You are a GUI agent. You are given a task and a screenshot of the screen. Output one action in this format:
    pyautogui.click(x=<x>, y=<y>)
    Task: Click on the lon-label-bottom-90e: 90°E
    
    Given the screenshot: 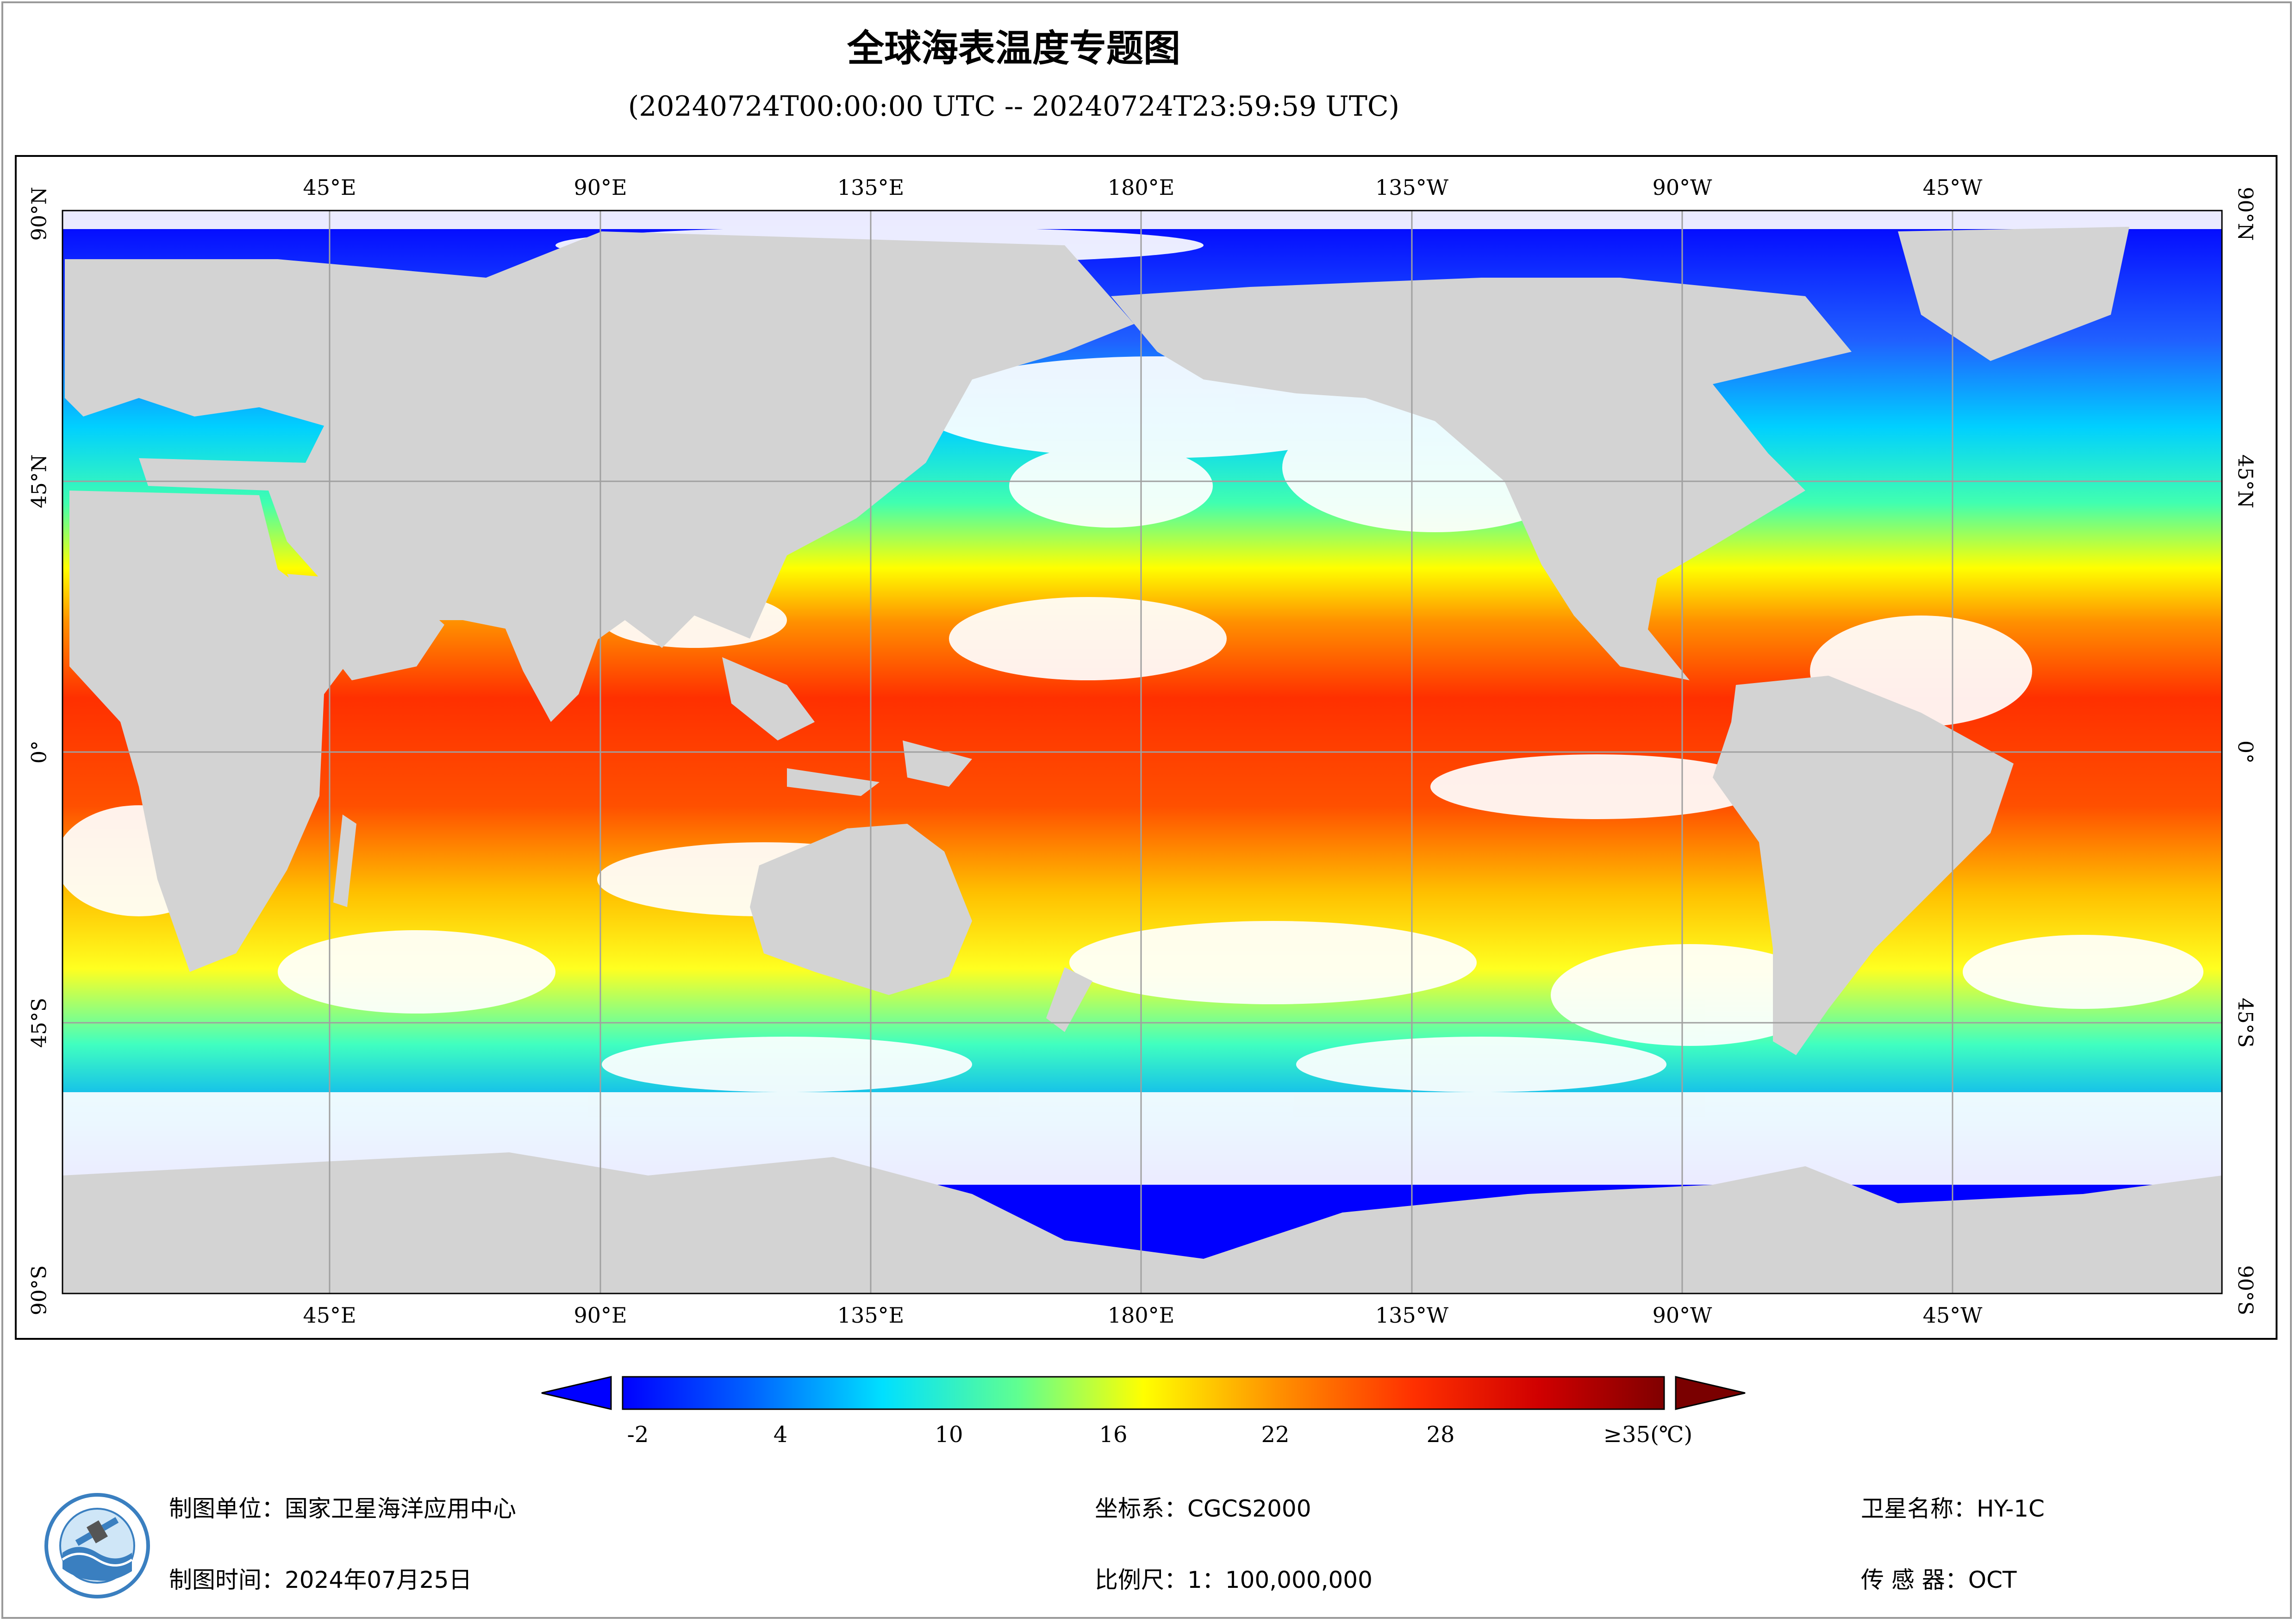 What is the action you would take?
    pyautogui.click(x=600, y=1315)
    